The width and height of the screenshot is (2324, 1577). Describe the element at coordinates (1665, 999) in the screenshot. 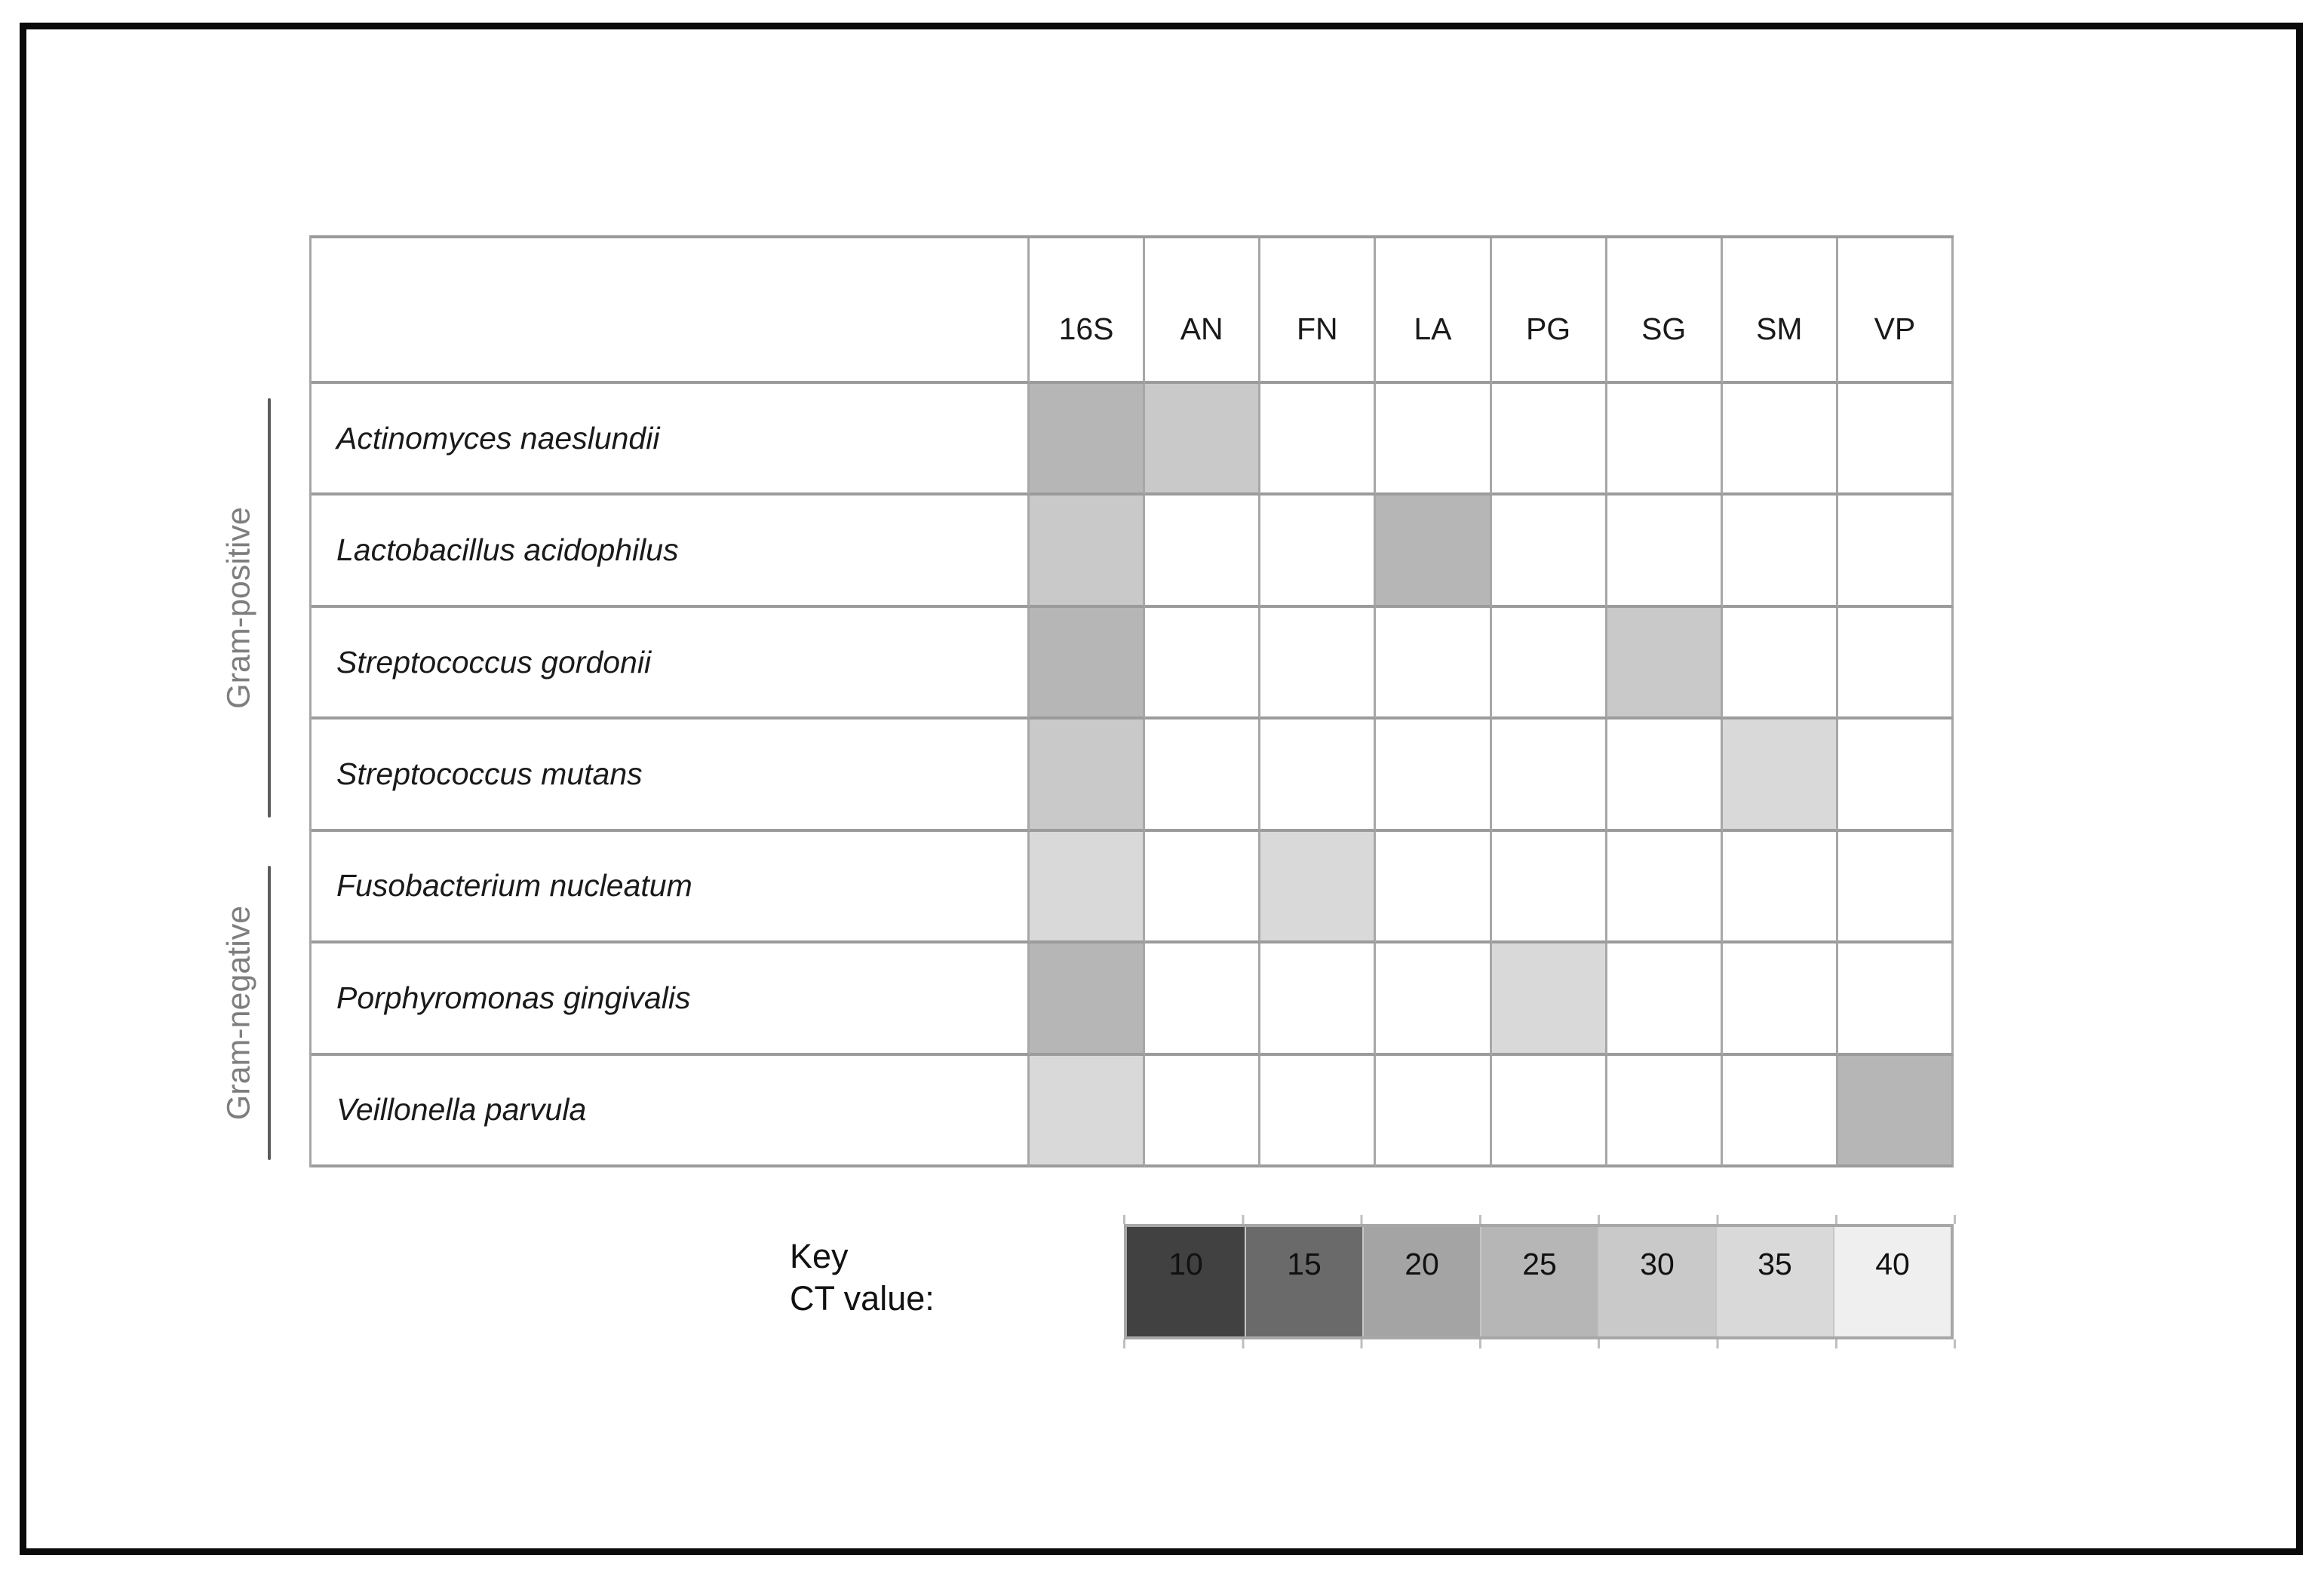

I see `matrix-cell-r5-SG` at that location.